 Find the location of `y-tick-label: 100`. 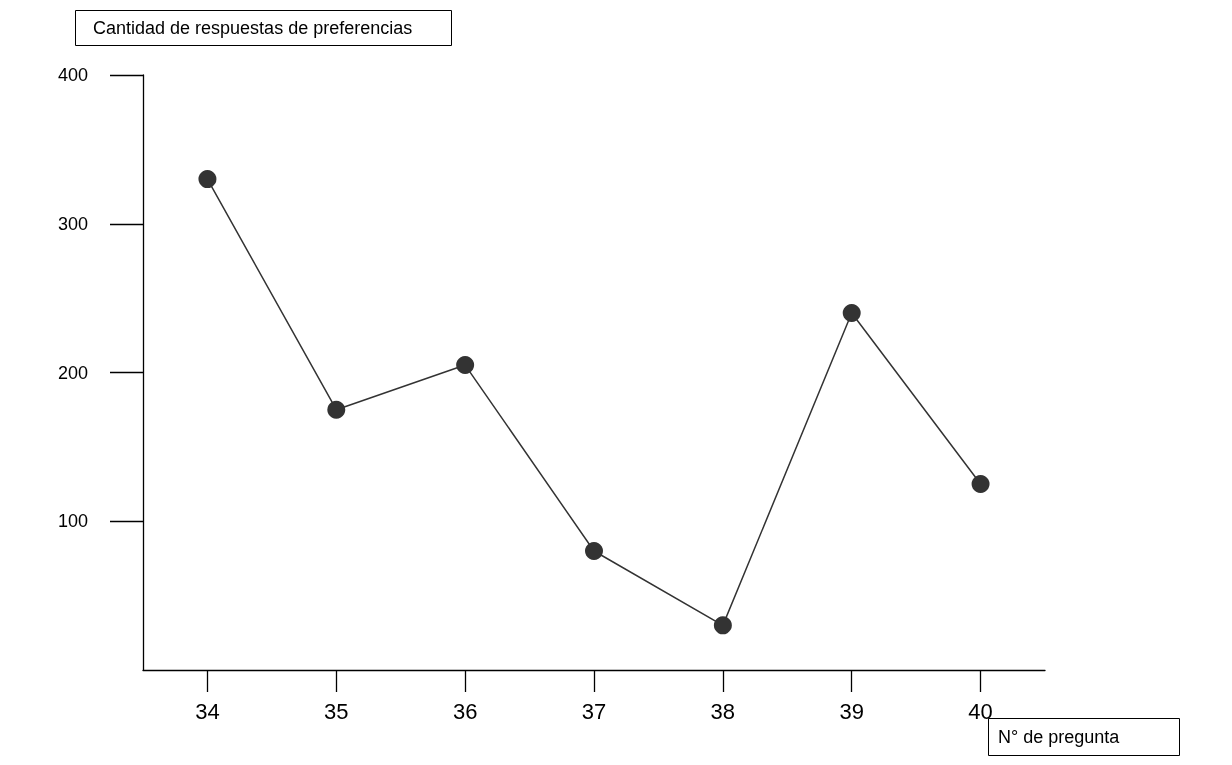

y-tick-label: 100 is located at coordinates (73, 521).